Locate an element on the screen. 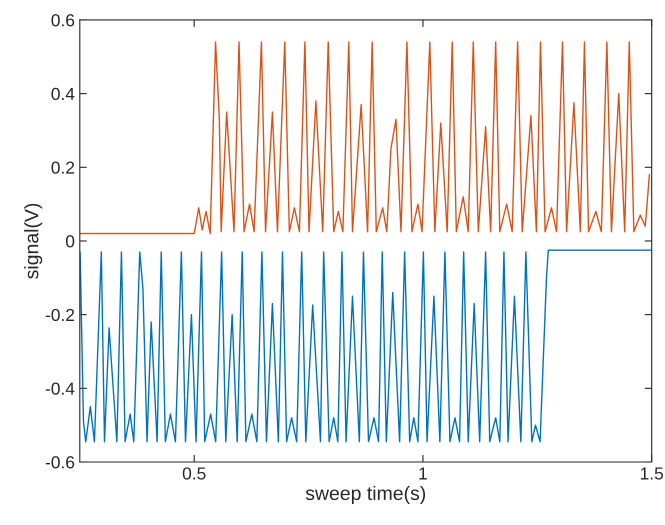 Image resolution: width=665 pixels, height=525 pixels. x-tick-label: 1 is located at coordinates (423, 474).